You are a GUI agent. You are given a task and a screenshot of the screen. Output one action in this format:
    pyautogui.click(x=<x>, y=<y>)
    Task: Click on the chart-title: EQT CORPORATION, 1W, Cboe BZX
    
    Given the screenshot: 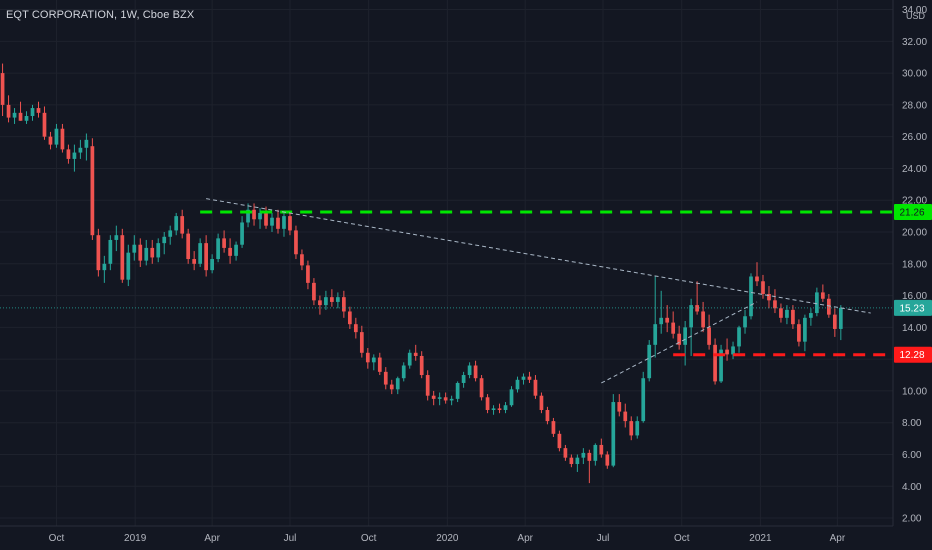 What is the action you would take?
    pyautogui.click(x=100, y=15)
    